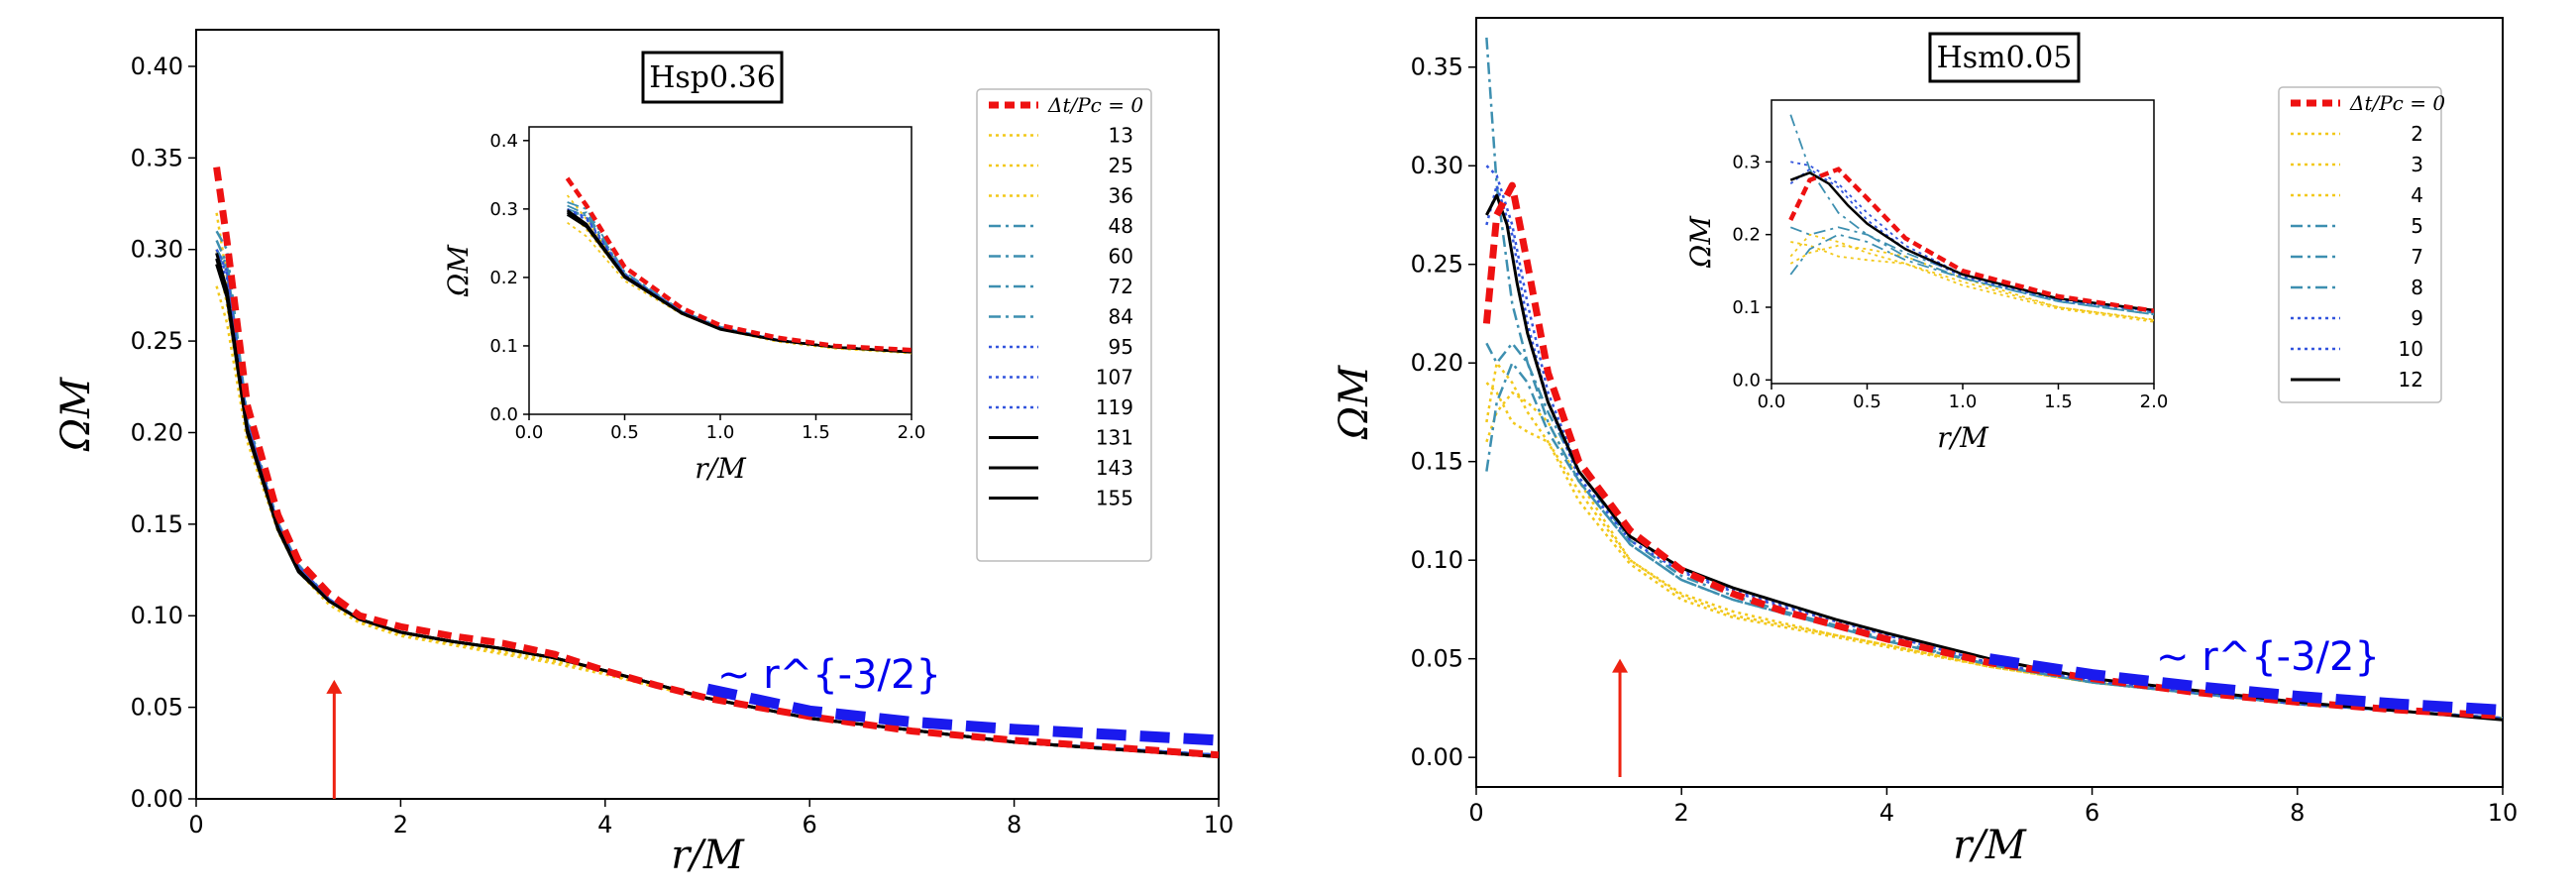 This screenshot has height=896, width=2576. I want to click on legend-label: Δt/Pc = 0, so click(2397, 103).